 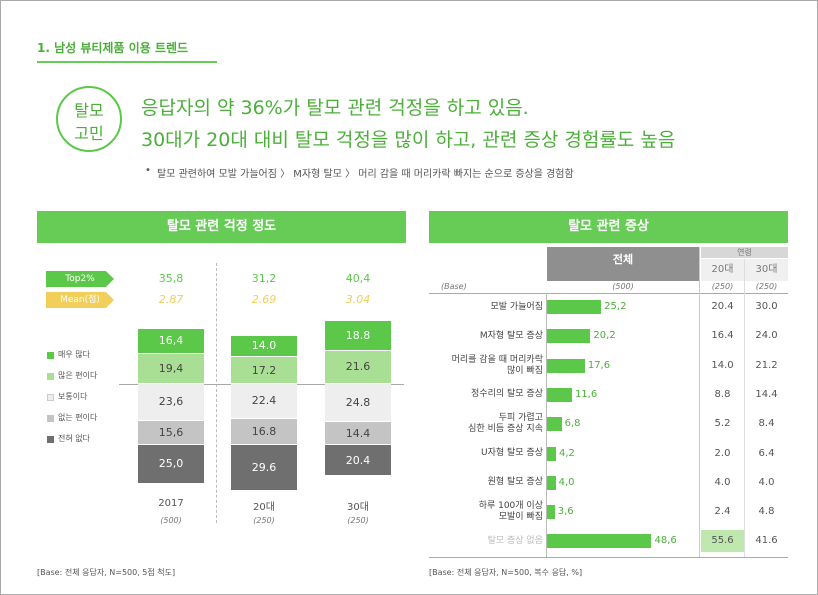 I want to click on legend-label: 전혀 없다, so click(x=74, y=438).